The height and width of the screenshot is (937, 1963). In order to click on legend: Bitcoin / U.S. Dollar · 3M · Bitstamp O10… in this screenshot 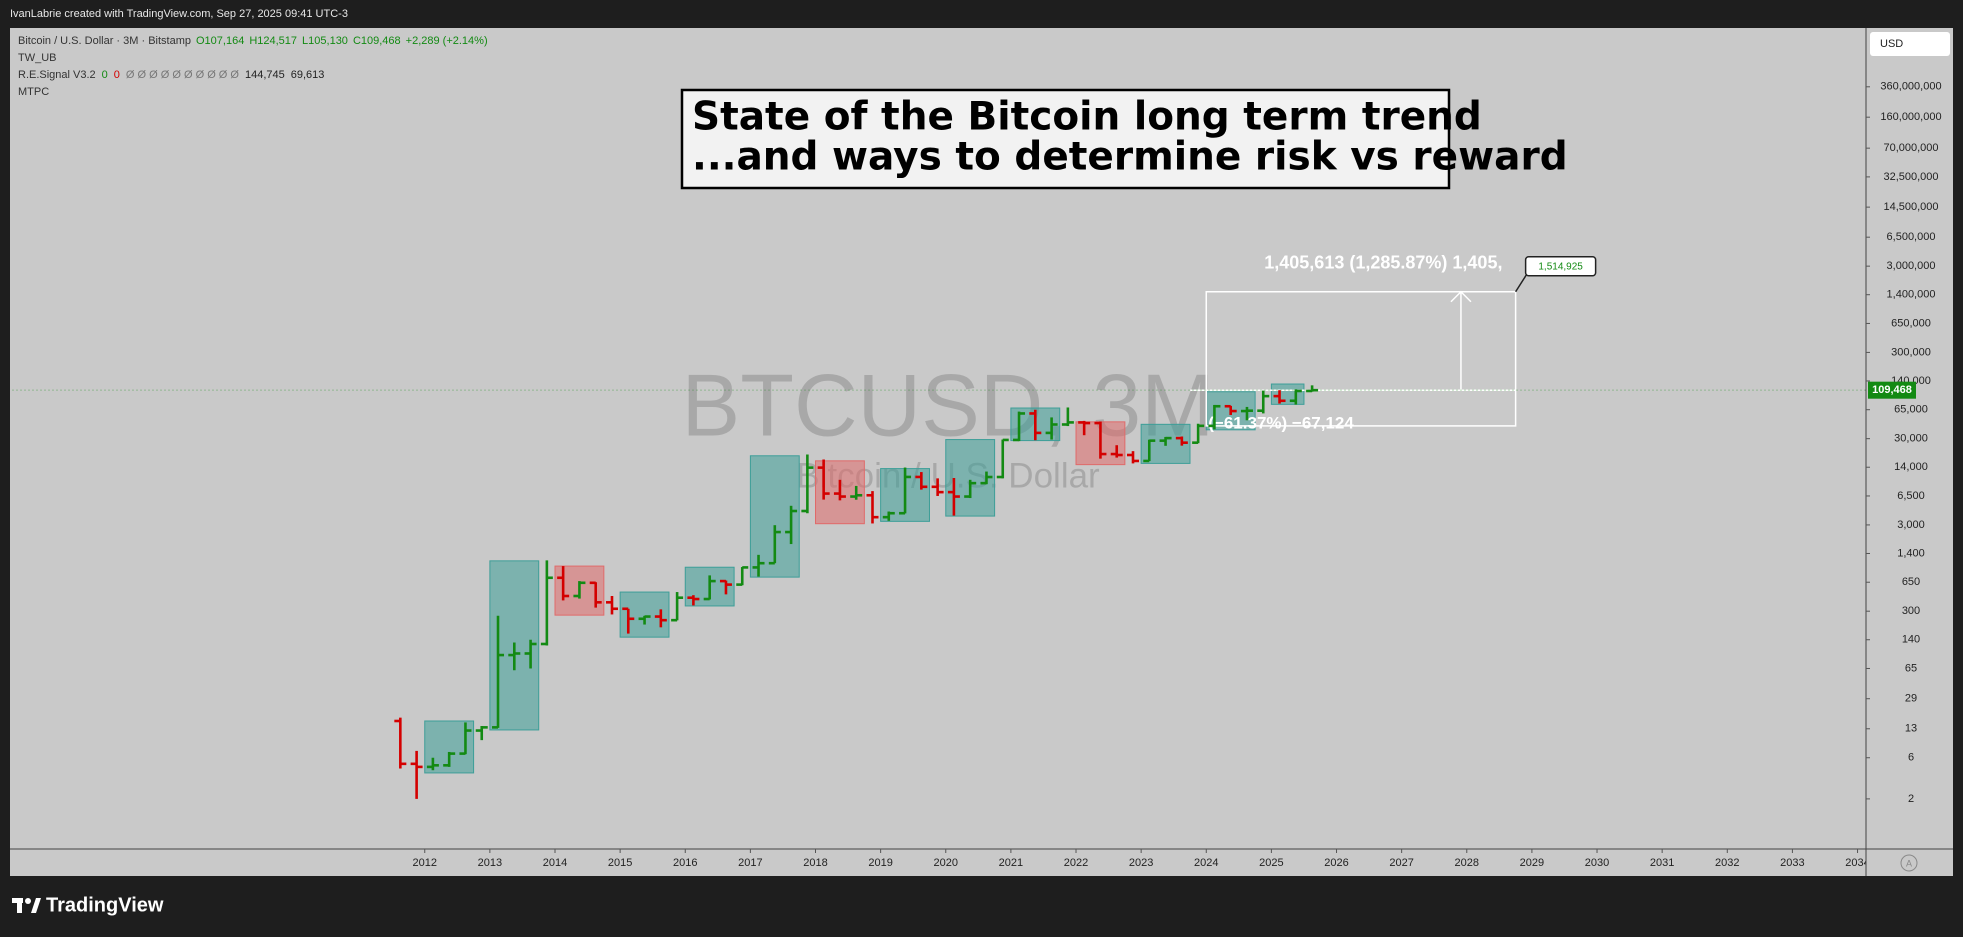, I will do `click(253, 66)`.